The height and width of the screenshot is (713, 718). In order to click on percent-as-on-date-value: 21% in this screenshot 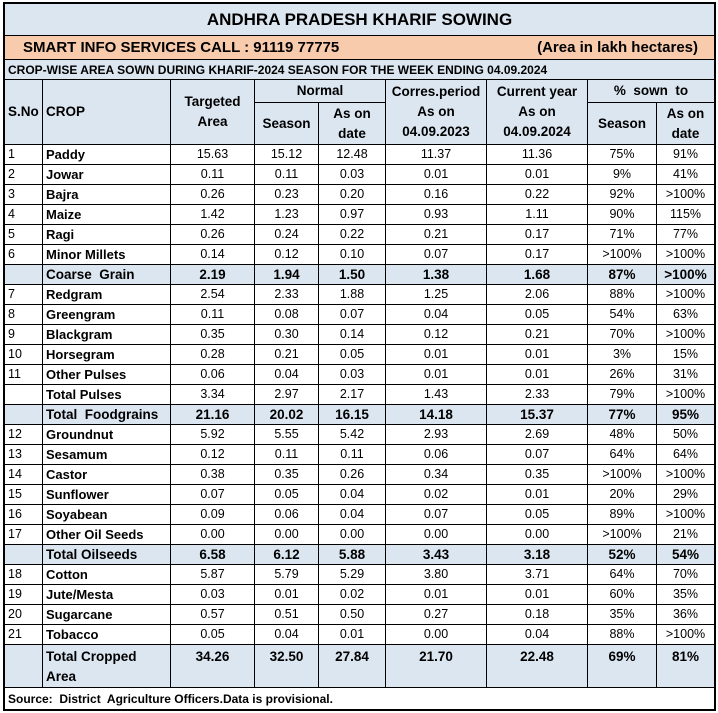, I will do `click(685, 534)`.